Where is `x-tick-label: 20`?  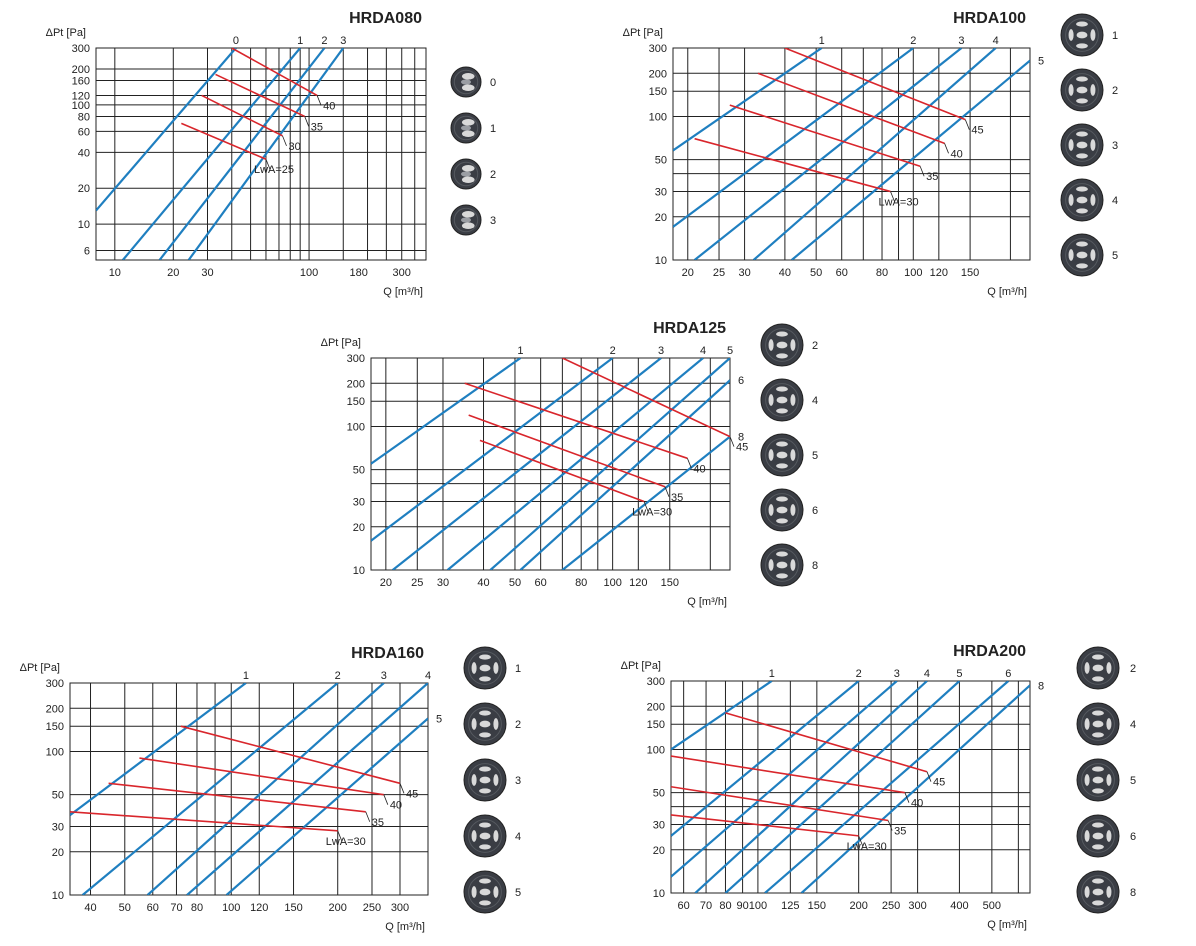 x-tick-label: 20 is located at coordinates (386, 583).